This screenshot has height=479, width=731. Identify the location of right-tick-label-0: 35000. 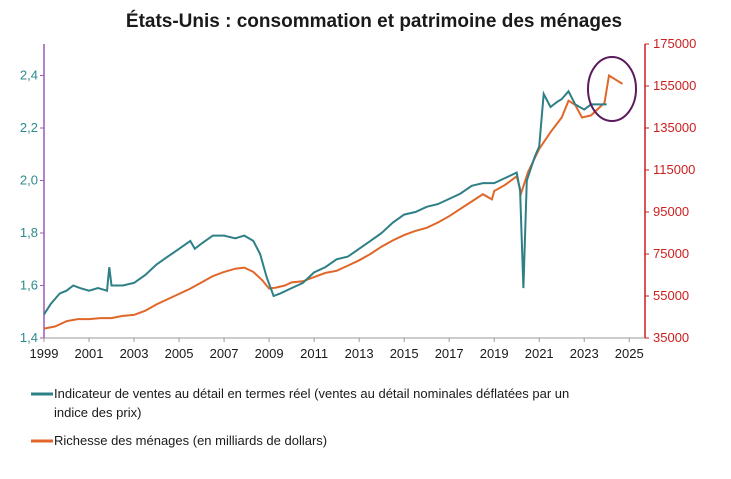
(671, 337).